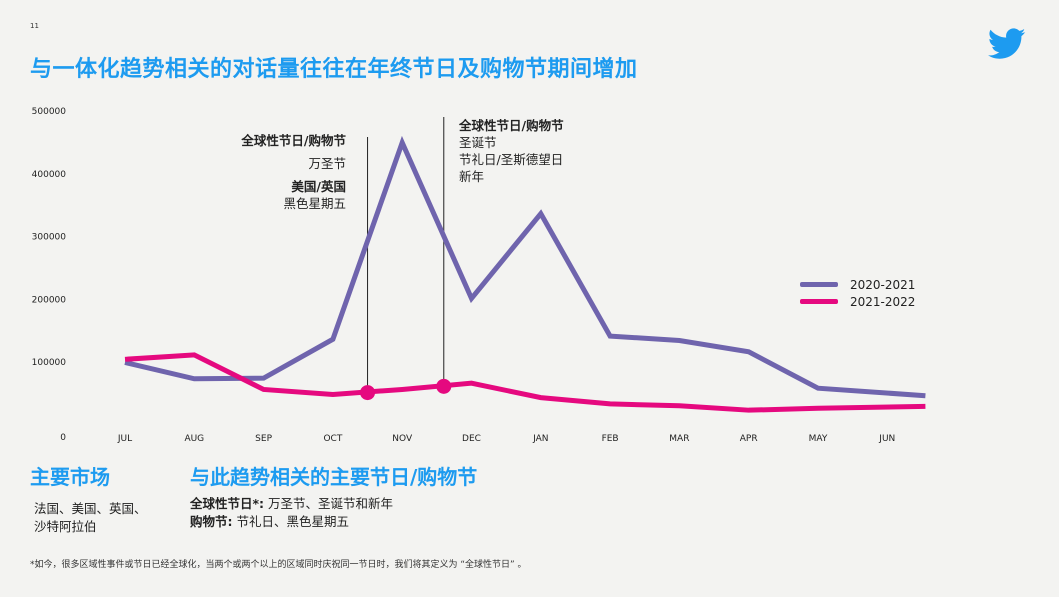  What do you see at coordinates (211, 521) in the screenshot?
I see `holidays-row2-label: 购物节:` at bounding box center [211, 521].